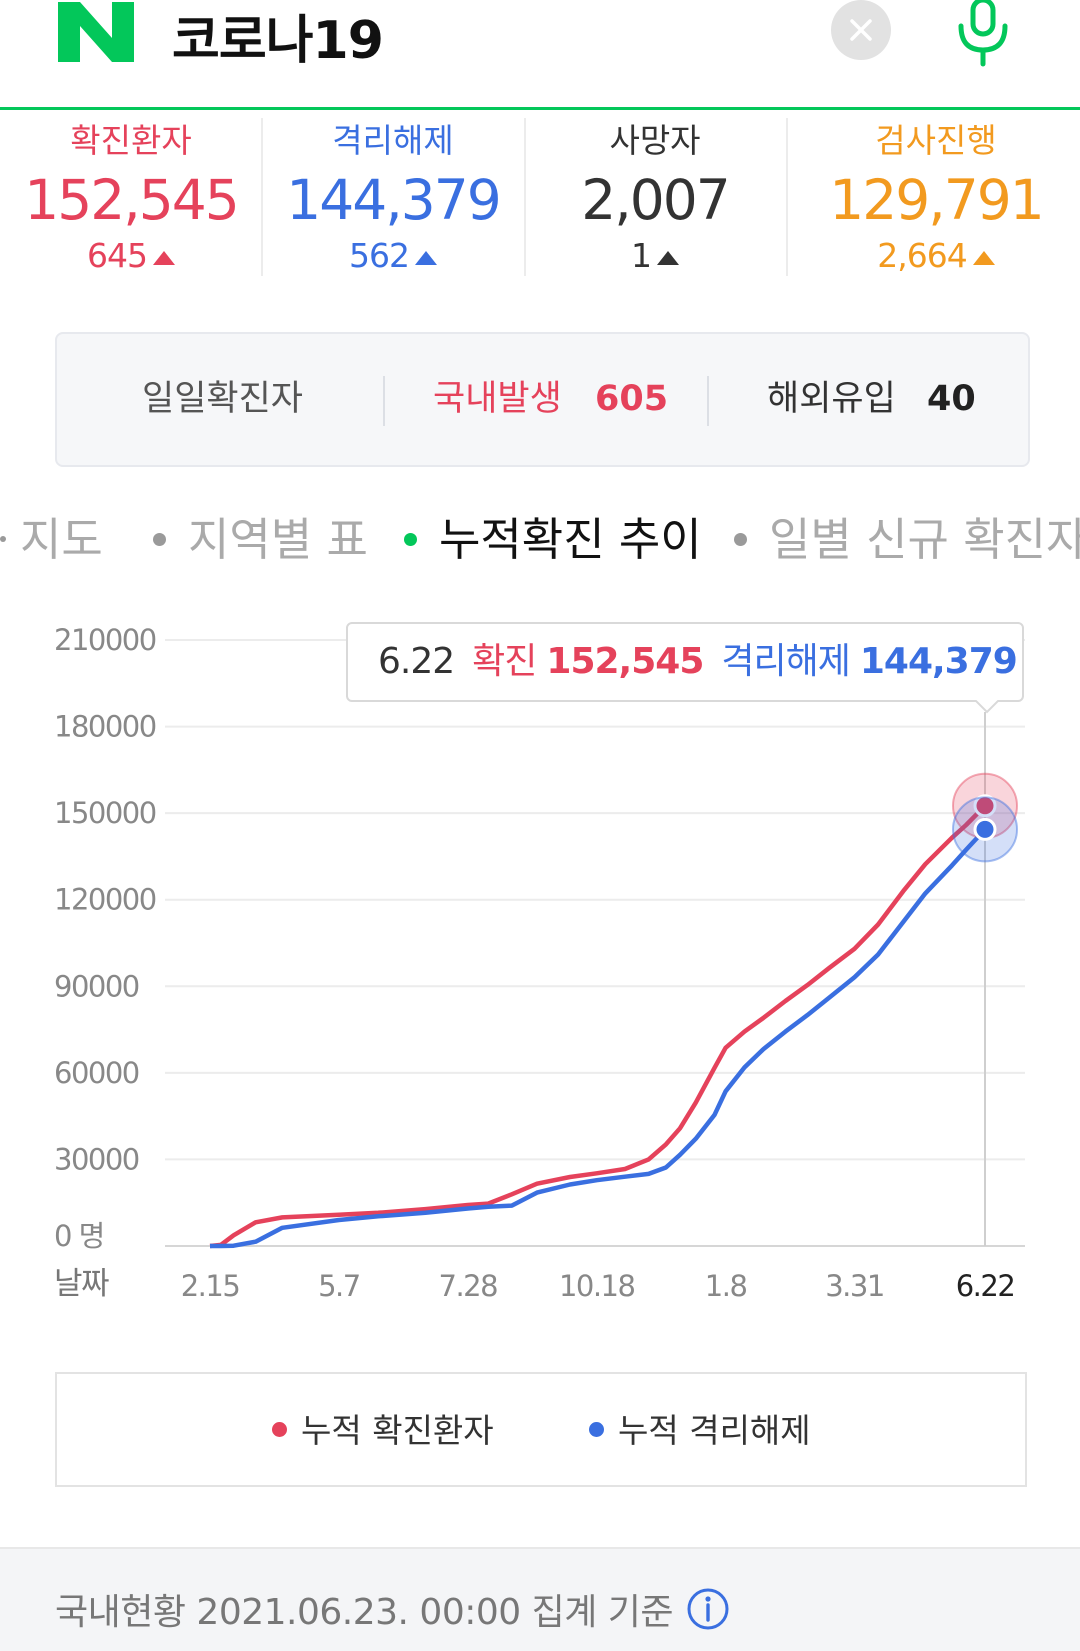  I want to click on tab-daily-new: 일별 신규 확진자, so click(907, 540).